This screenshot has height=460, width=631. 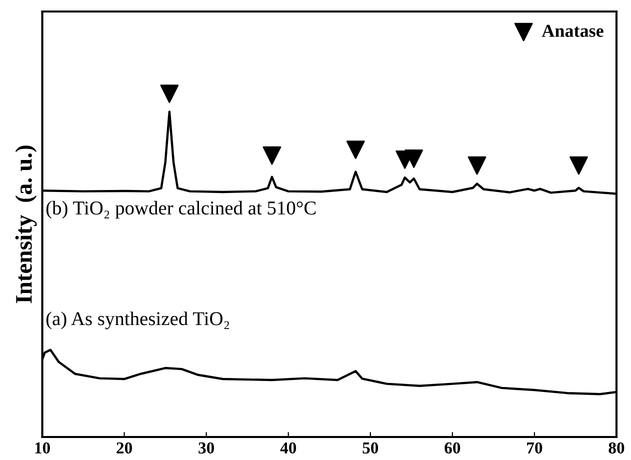 What do you see at coordinates (534, 448) in the screenshot?
I see `x-tick-label: 70` at bounding box center [534, 448].